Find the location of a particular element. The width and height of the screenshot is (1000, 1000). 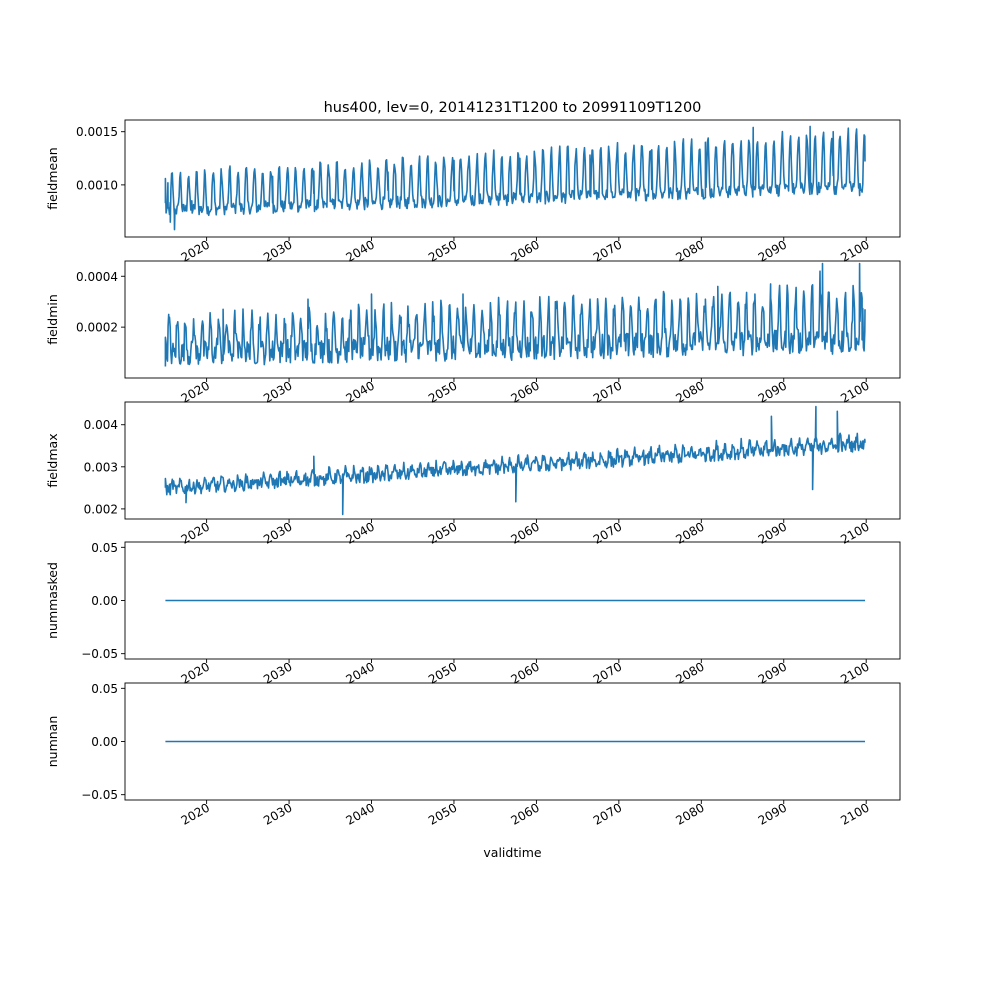

fieldmin-axes-frame is located at coordinates (512, 319).